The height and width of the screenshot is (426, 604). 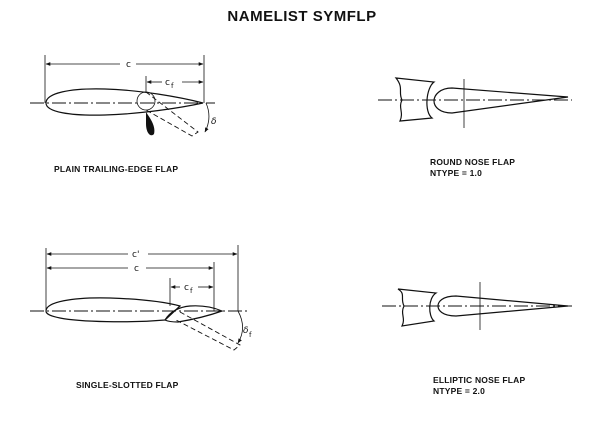 I want to click on single-slotted-diagram, so click(x=140, y=298).